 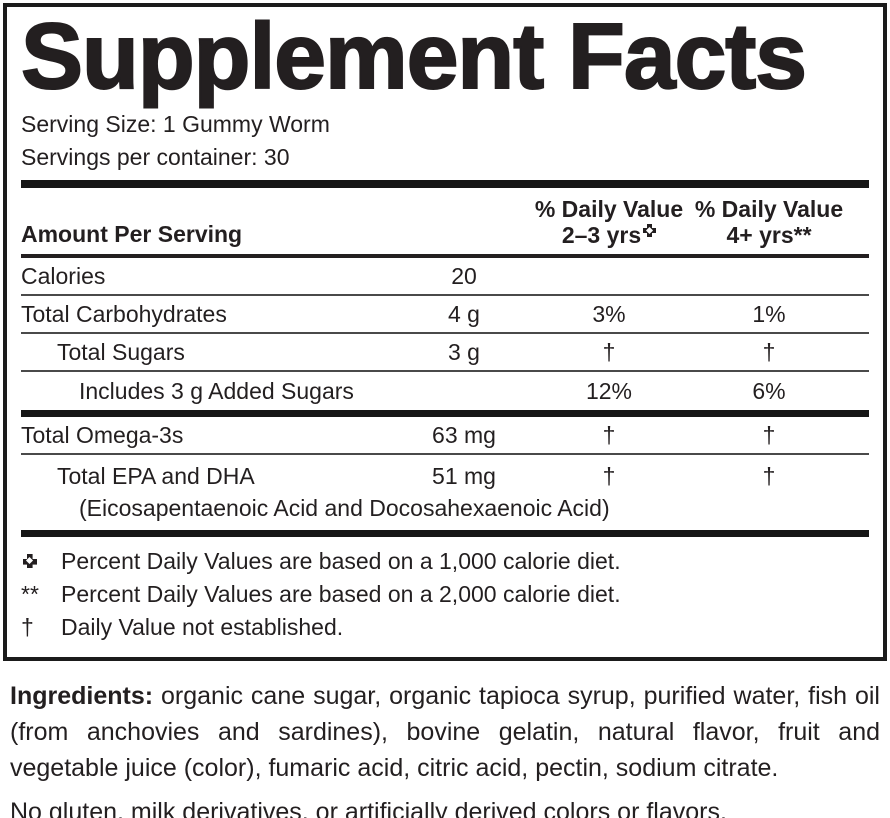 What do you see at coordinates (609, 390) in the screenshot?
I see `nutrient-dv-2-3yrs: 12%` at bounding box center [609, 390].